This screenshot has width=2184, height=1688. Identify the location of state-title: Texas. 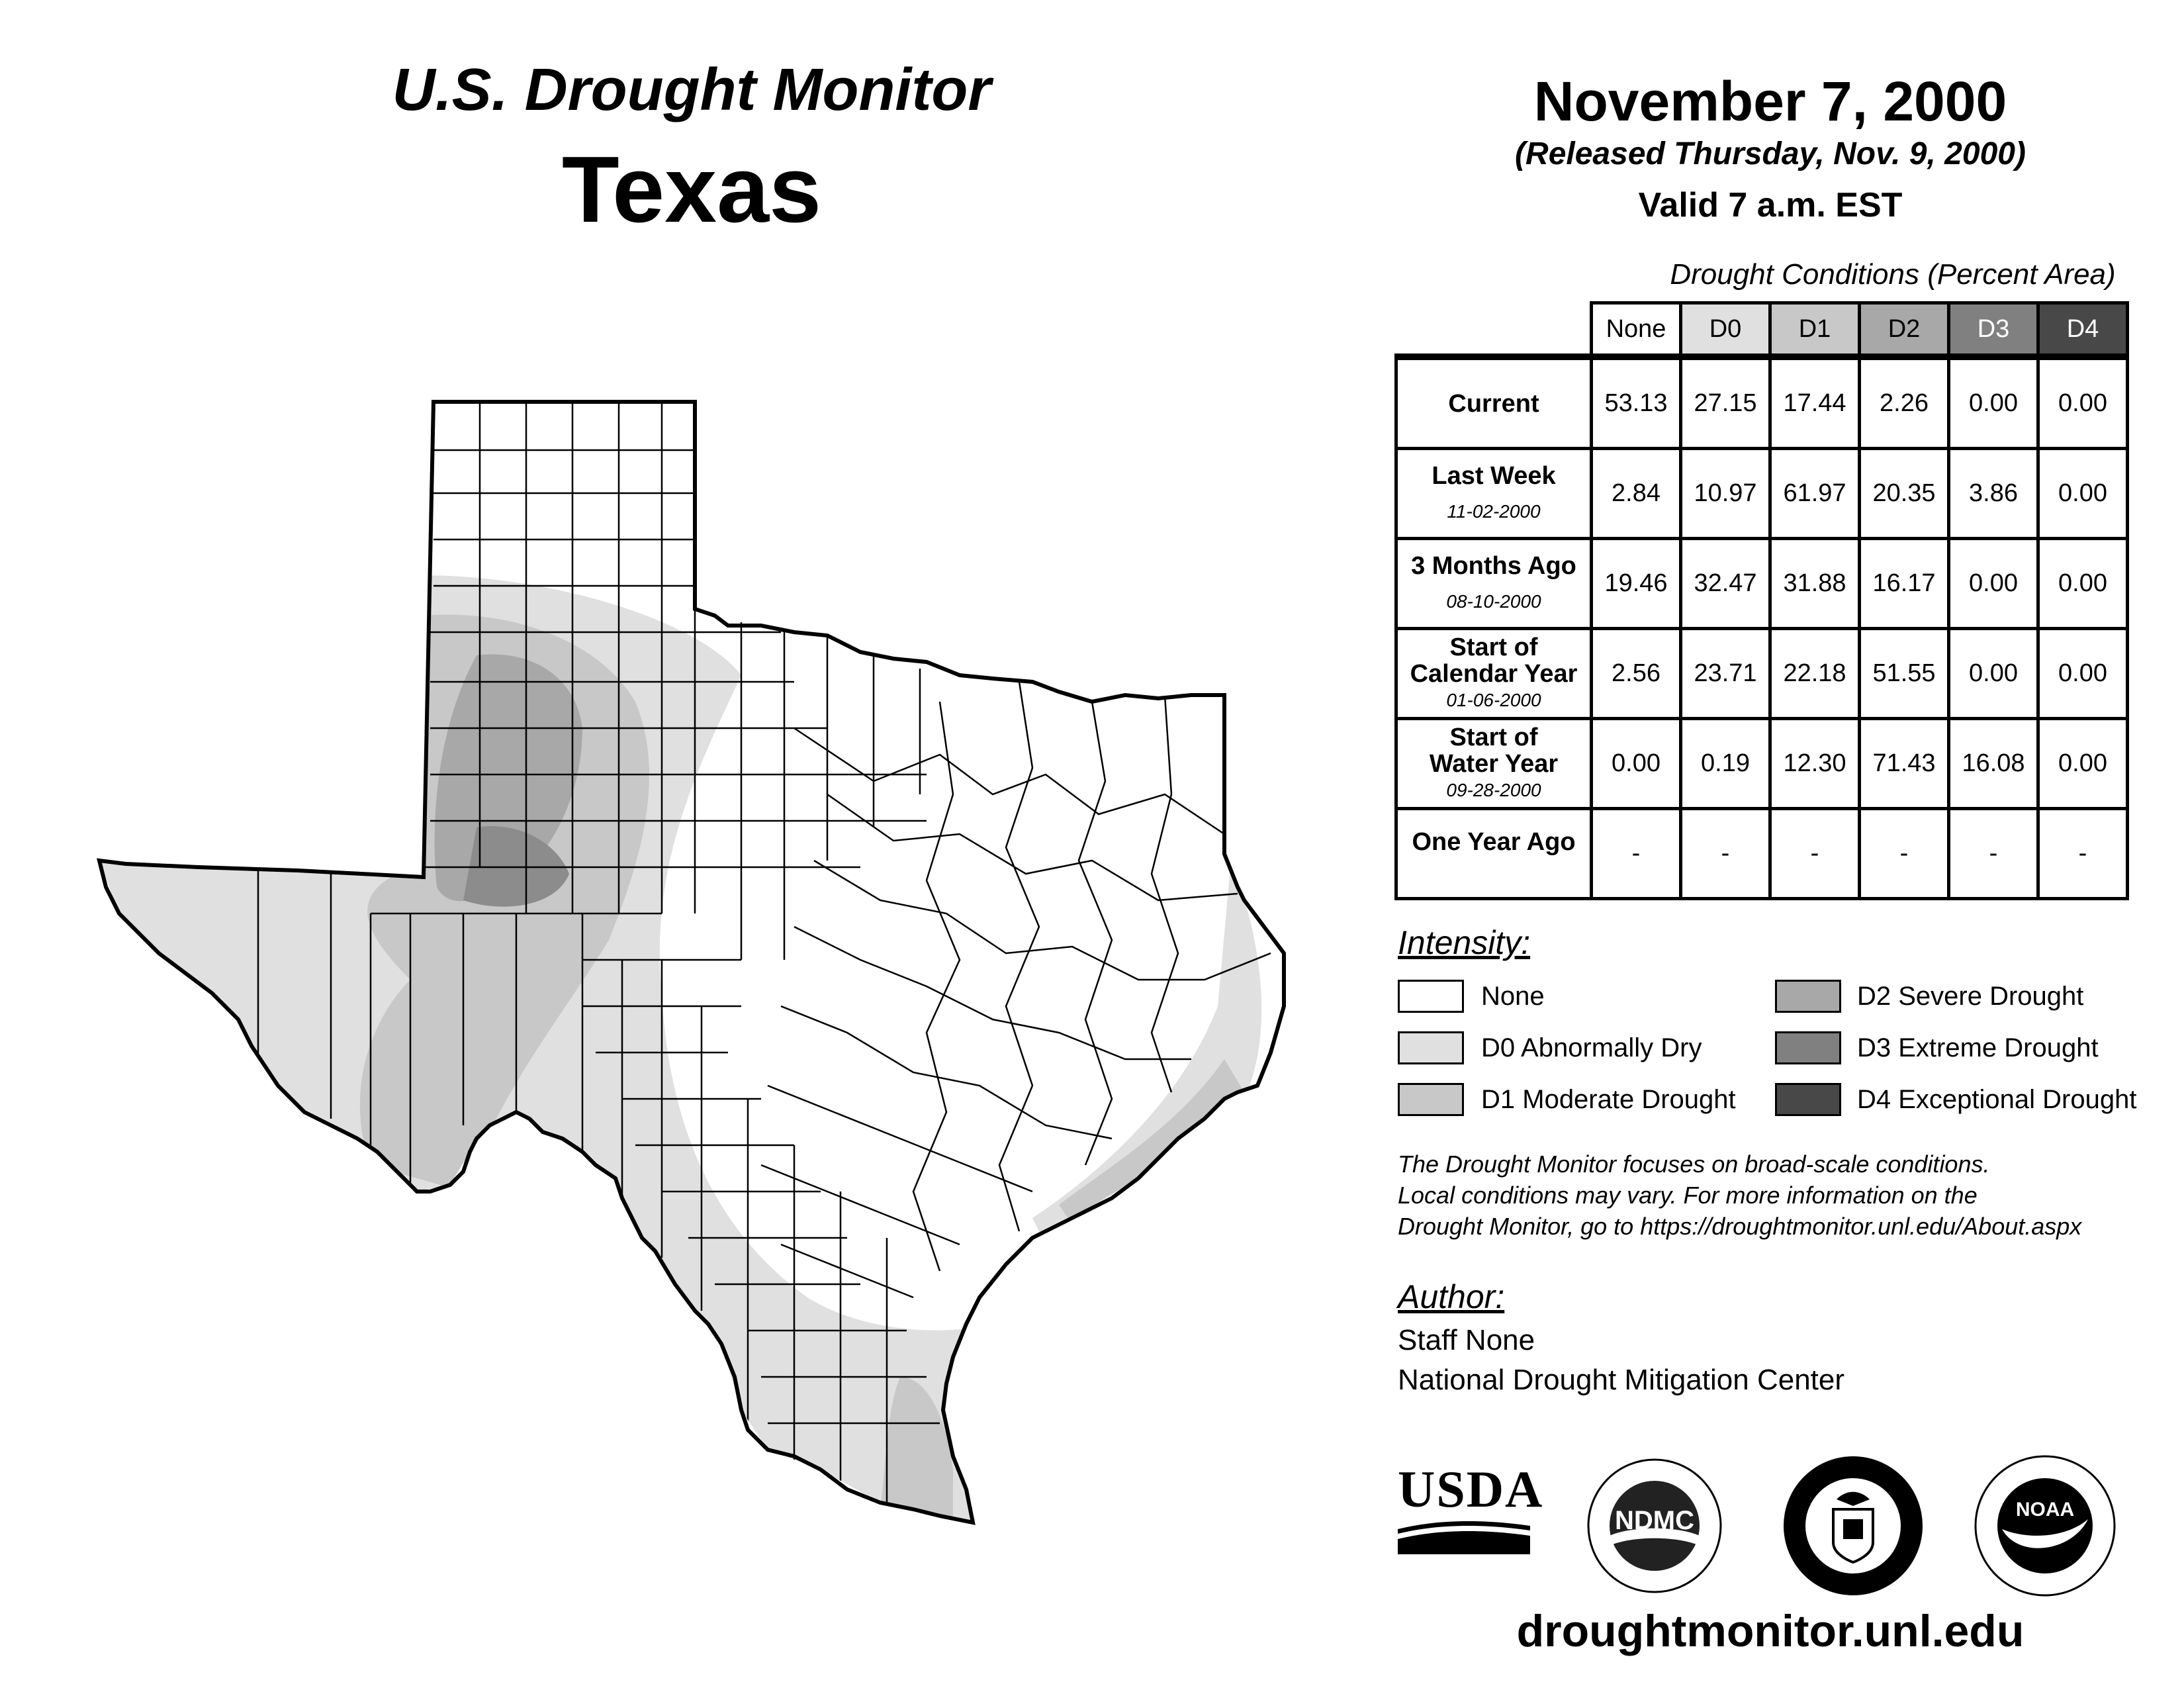
(691, 189).